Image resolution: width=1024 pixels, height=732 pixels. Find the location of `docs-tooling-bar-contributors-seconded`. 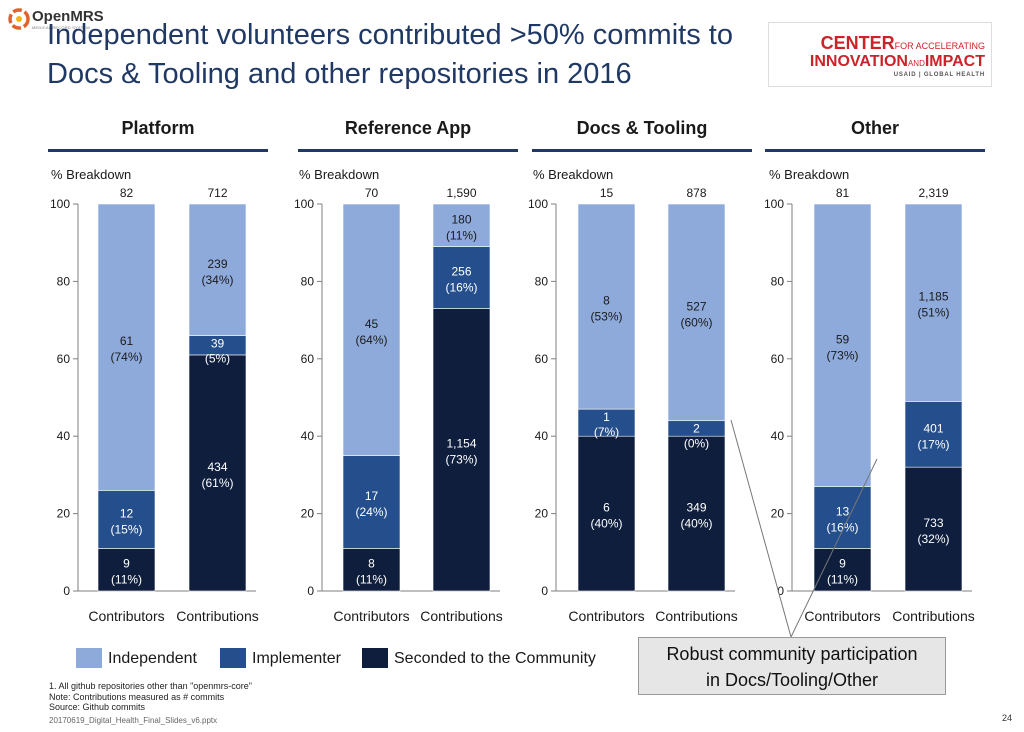

docs-tooling-bar-contributors-seconded is located at coordinates (606, 513).